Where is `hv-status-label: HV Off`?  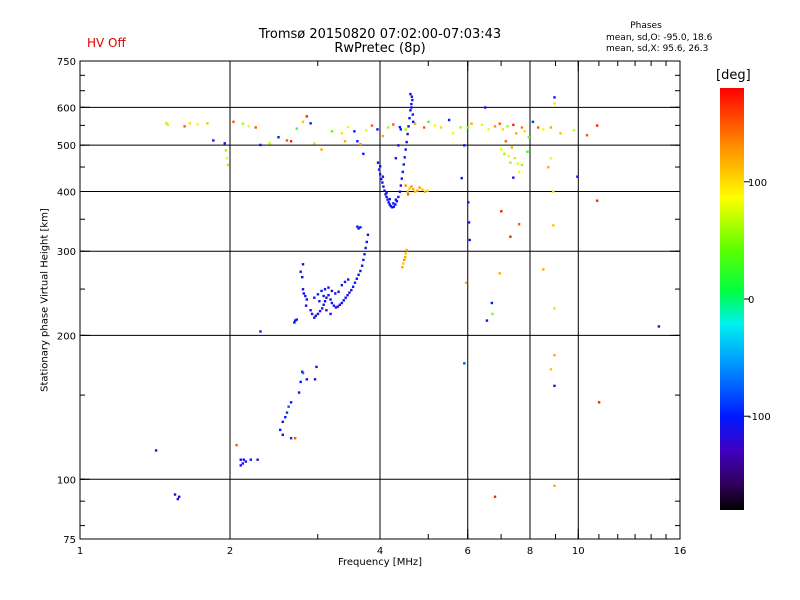
hv-status-label: HV Off is located at coordinates (106, 43).